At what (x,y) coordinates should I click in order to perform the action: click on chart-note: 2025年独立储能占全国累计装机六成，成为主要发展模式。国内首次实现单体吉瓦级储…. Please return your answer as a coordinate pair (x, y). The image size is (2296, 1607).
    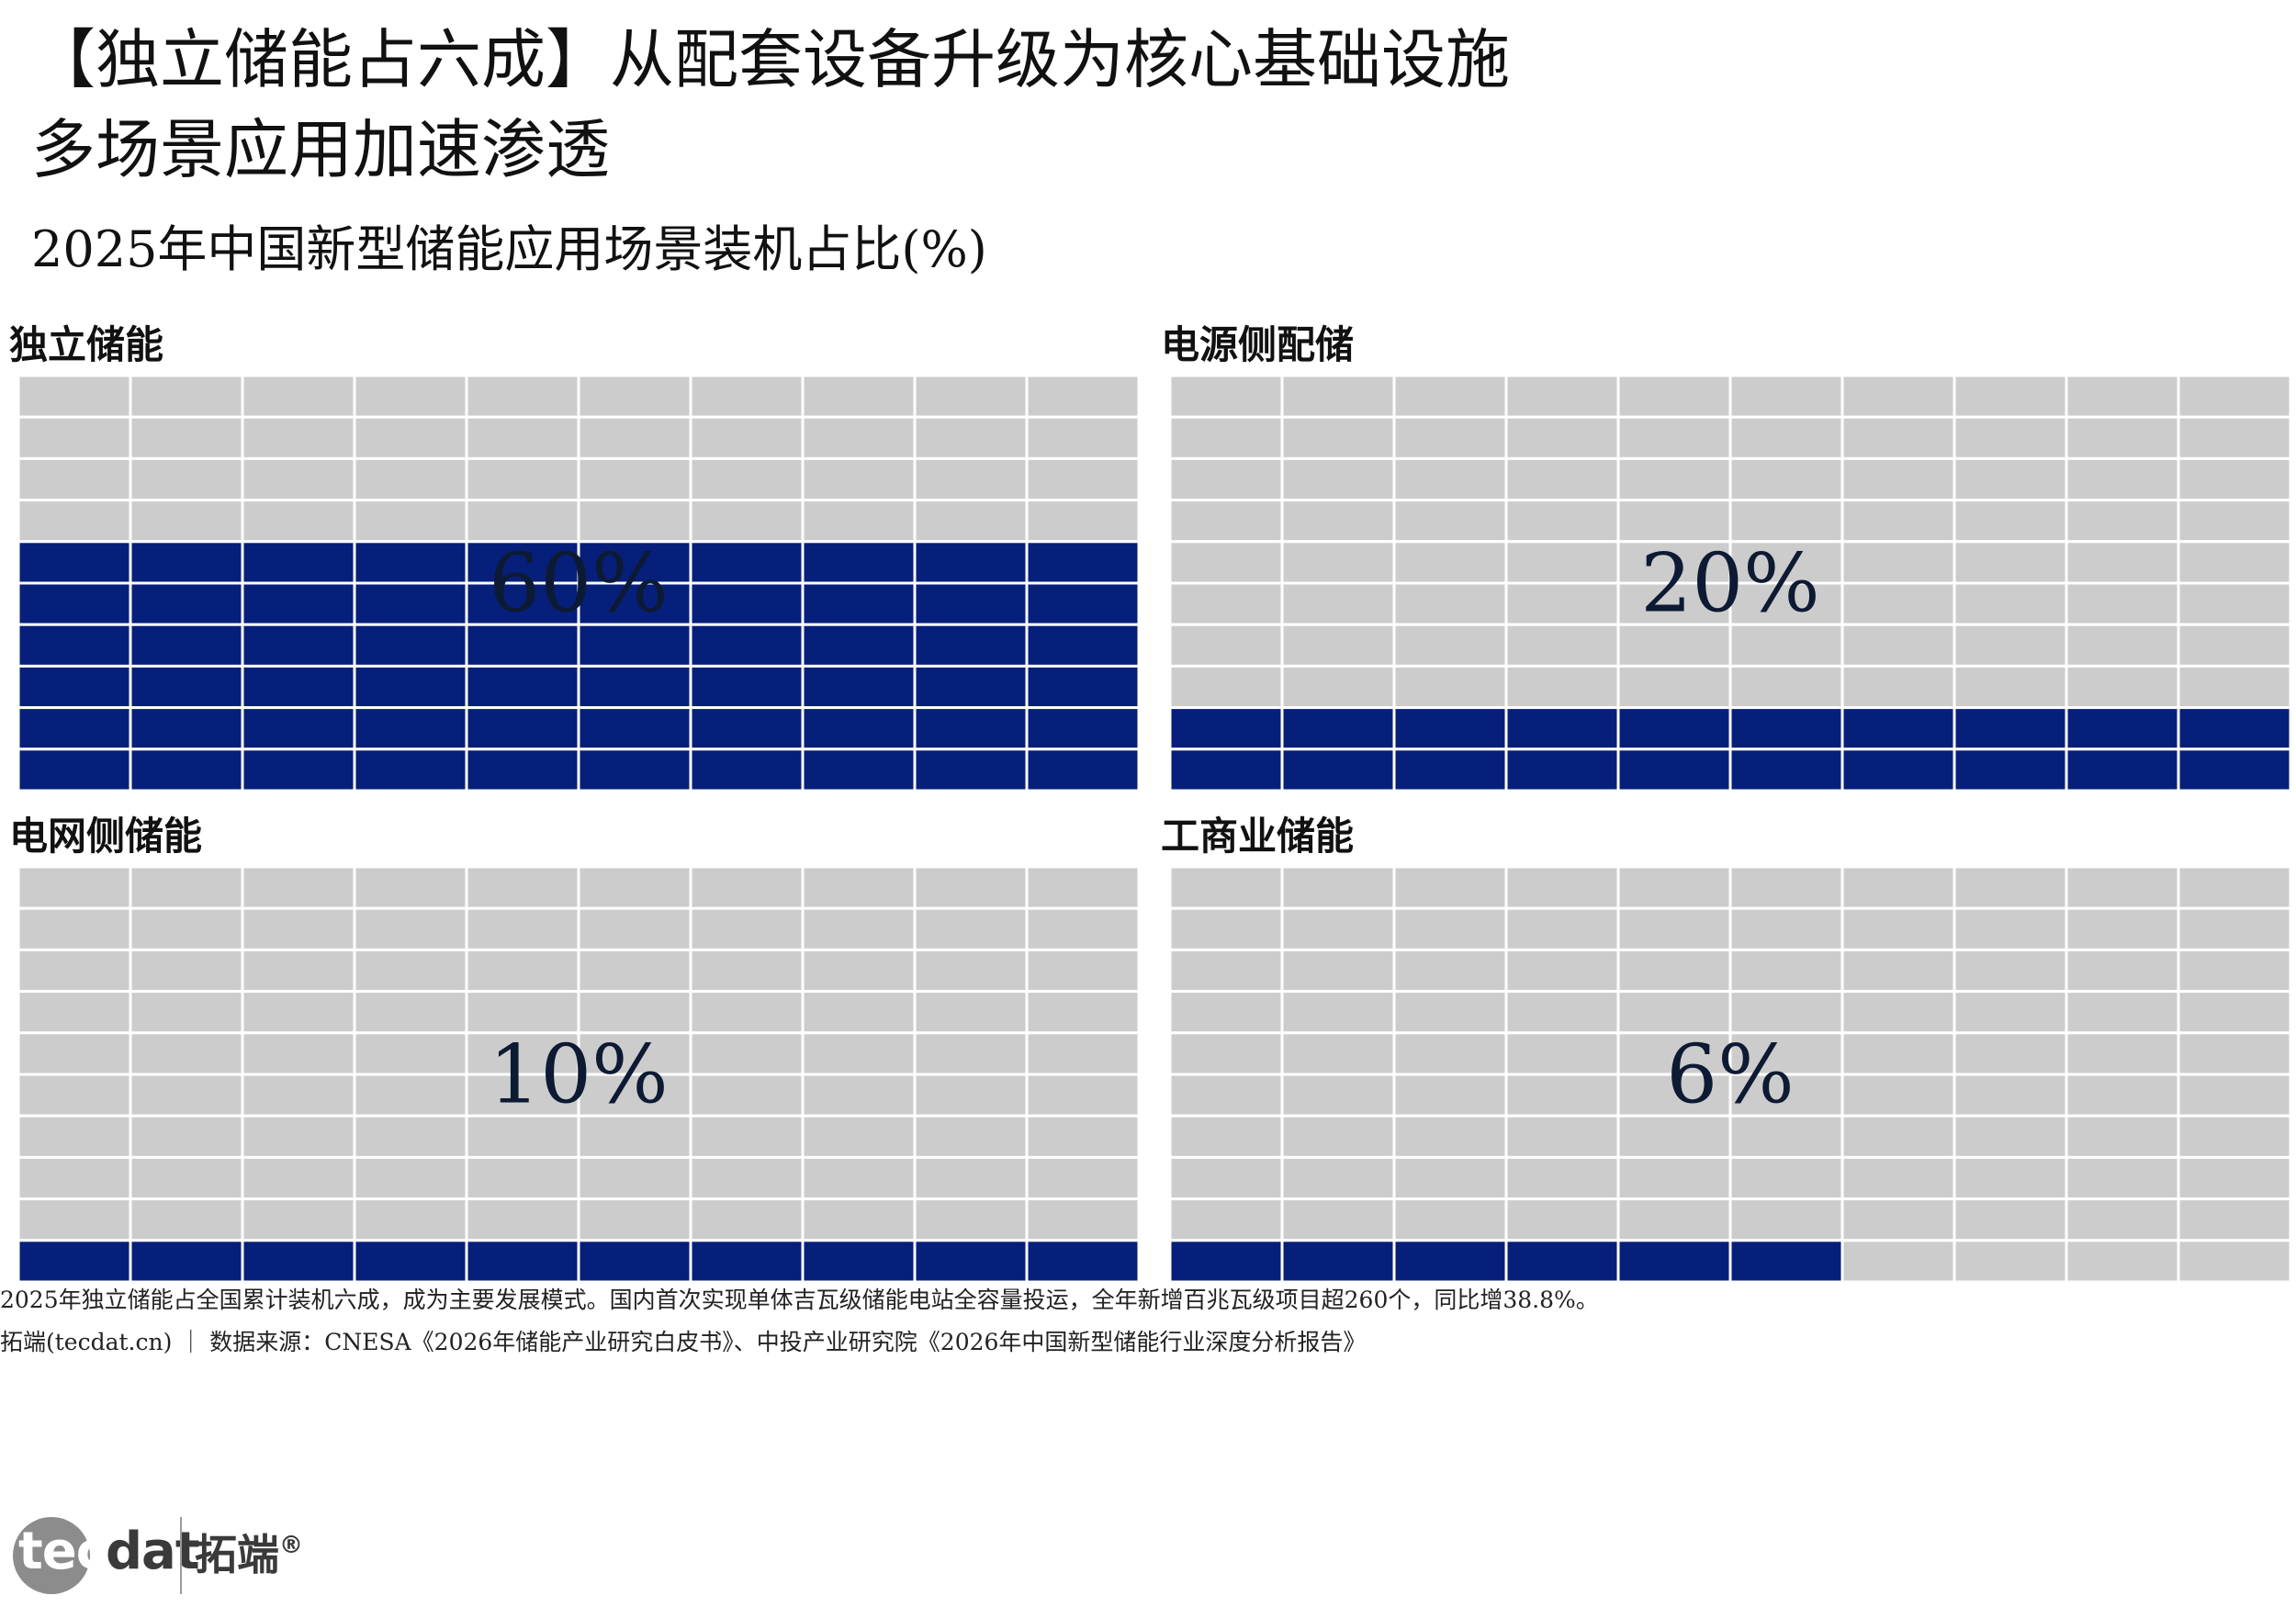
    Looking at the image, I should click on (799, 1300).